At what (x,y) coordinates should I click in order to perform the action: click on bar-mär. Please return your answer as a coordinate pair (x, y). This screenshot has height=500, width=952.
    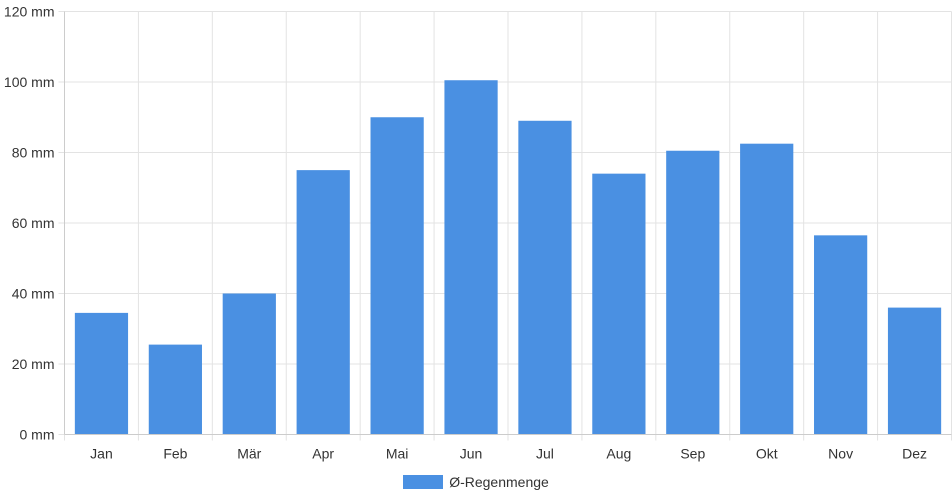
    Looking at the image, I should click on (249, 364).